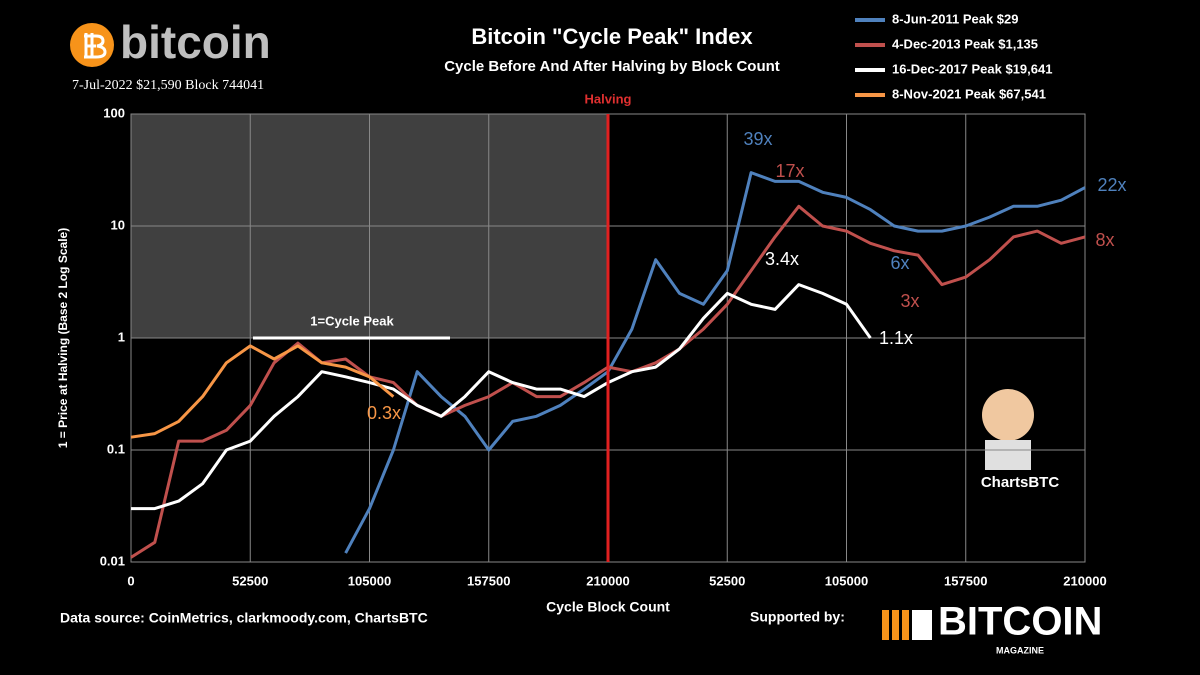  Describe the element at coordinates (130, 580) in the screenshot. I see `x-tick-label: 0` at that location.